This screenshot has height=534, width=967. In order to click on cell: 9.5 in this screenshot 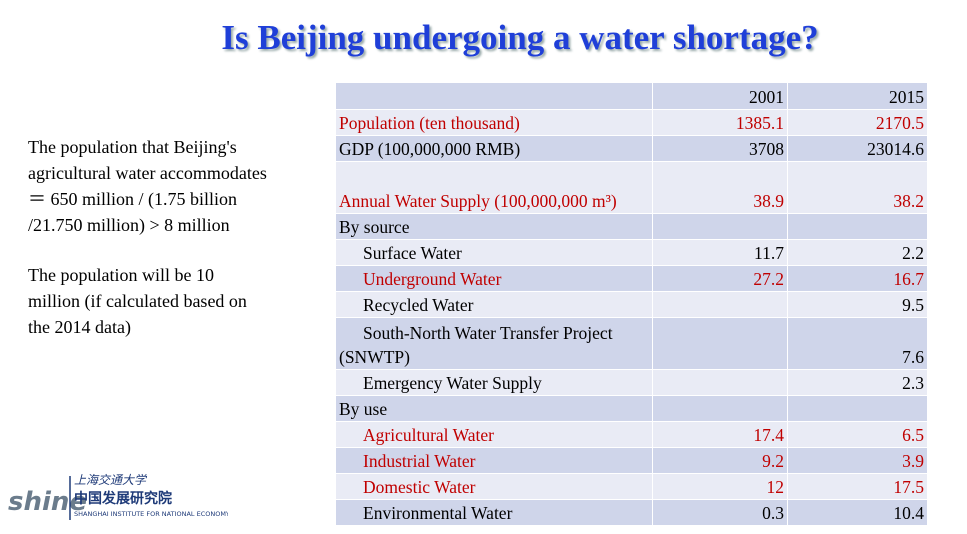, I will do `click(857, 304)`.